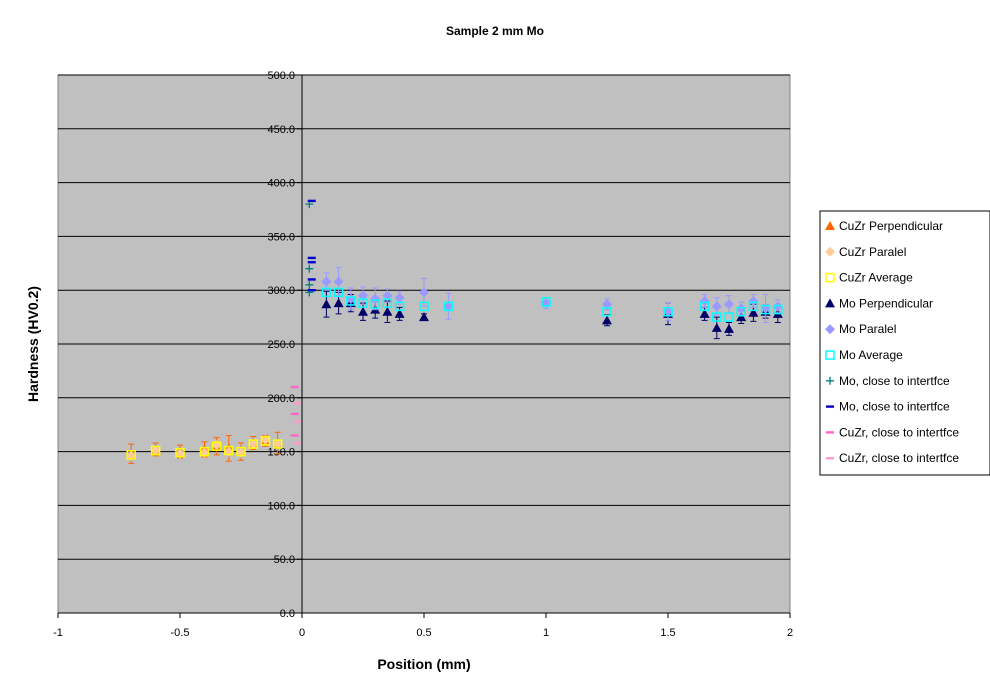 This screenshot has height=676, width=990. Describe the element at coordinates (886, 303) in the screenshot. I see `legend-label: Mo Perpendicular` at that location.